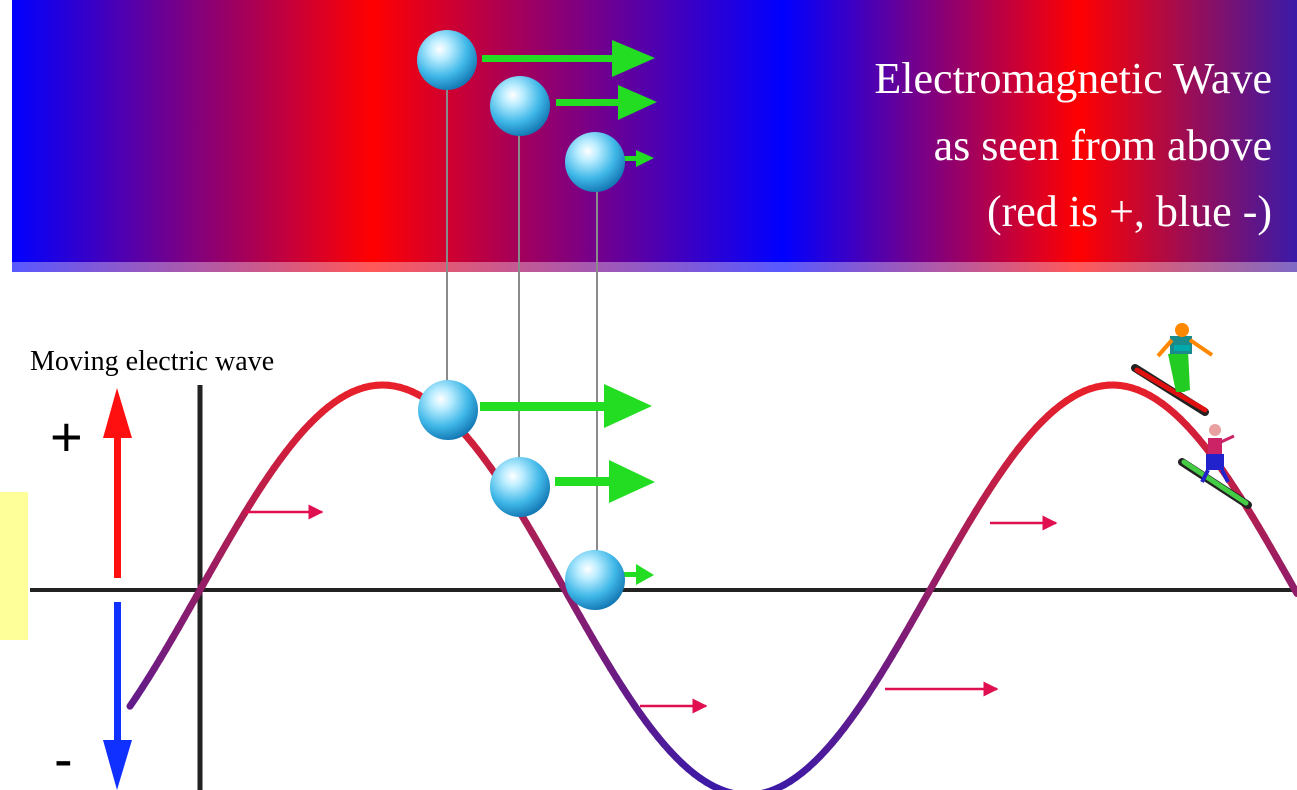 The image size is (1297, 790). I want to click on banner-title-line2: as seen from above, so click(1103, 145).